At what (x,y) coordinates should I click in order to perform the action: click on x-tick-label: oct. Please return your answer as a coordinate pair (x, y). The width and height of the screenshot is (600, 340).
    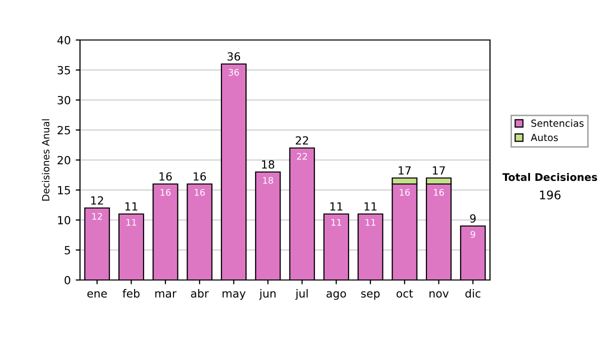
    Looking at the image, I should click on (404, 294).